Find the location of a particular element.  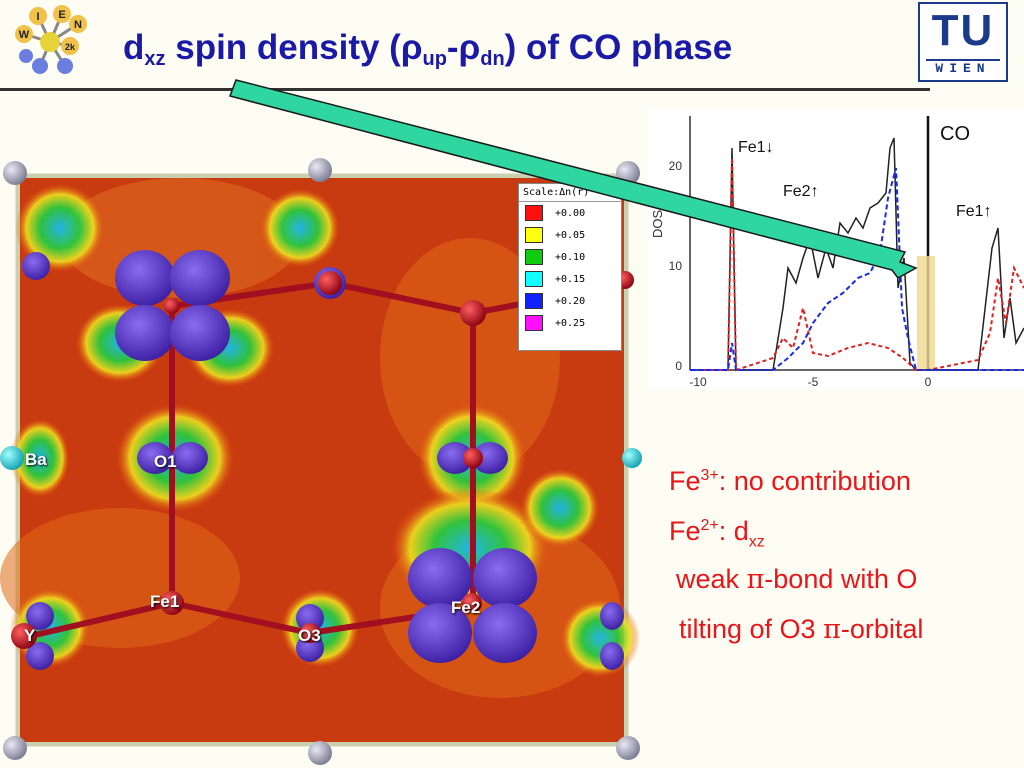

bullet-tilting: tilting of O3 π-orbital is located at coordinates (801, 629).